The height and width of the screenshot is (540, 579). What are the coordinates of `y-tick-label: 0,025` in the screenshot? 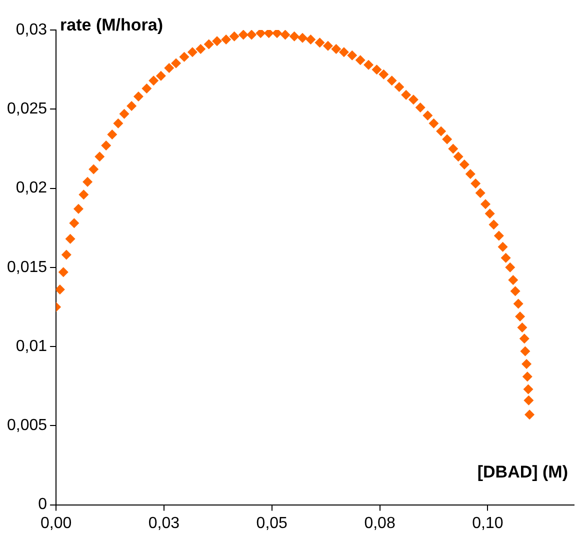 It's located at (27, 109).